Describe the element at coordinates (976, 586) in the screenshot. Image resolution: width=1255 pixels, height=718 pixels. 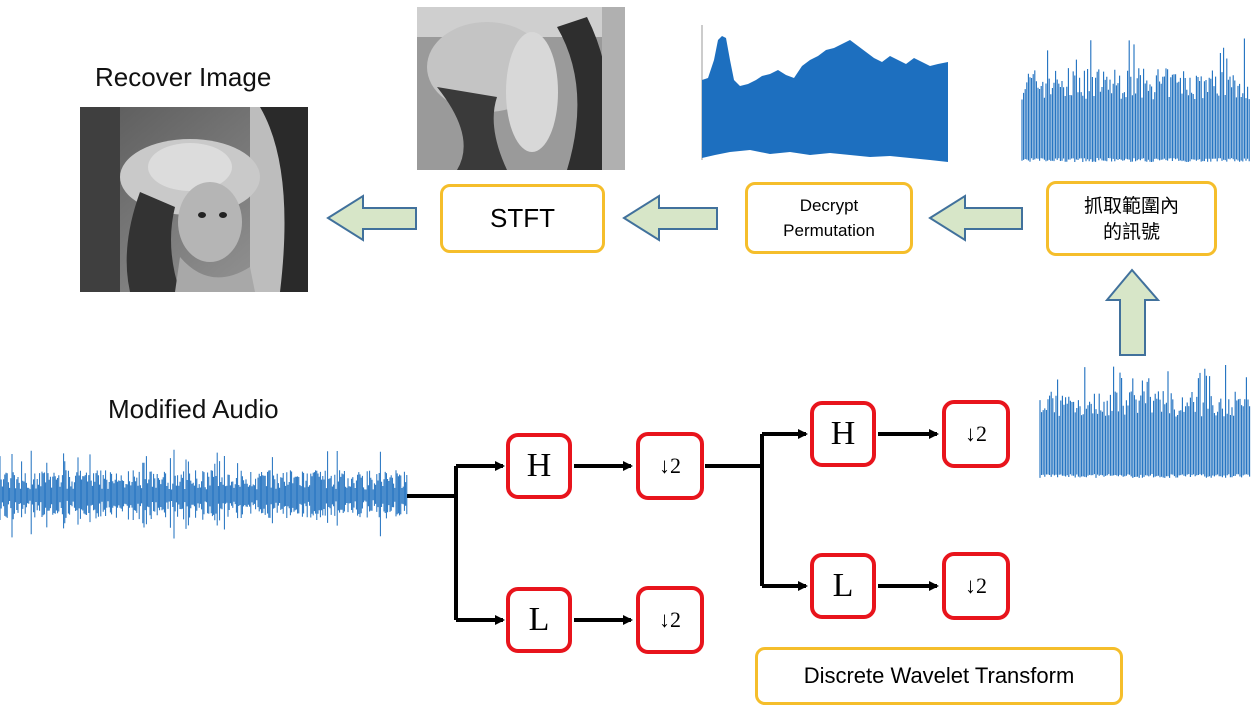
I see `downsample-low-2: ↓2` at that location.